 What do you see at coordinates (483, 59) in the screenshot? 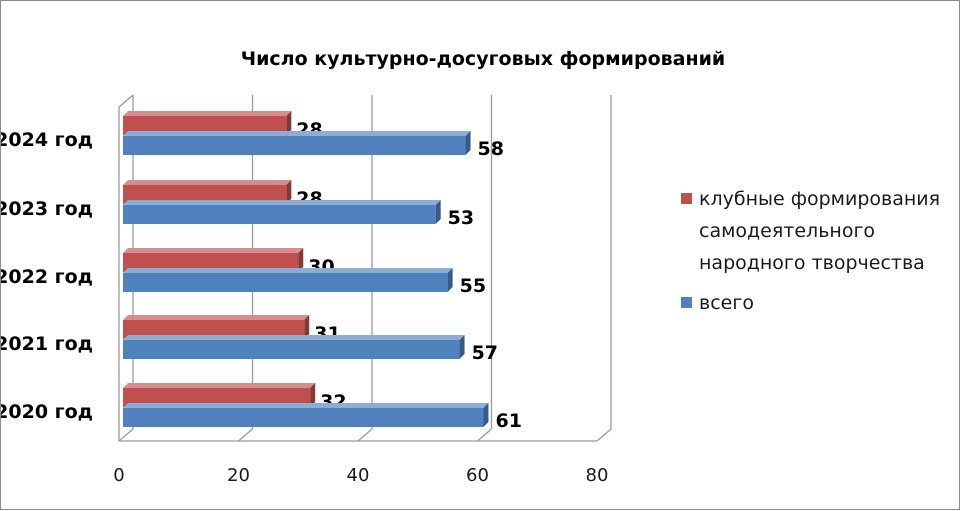
I see `chart-title: Число культурно-досуговых формирований` at bounding box center [483, 59].